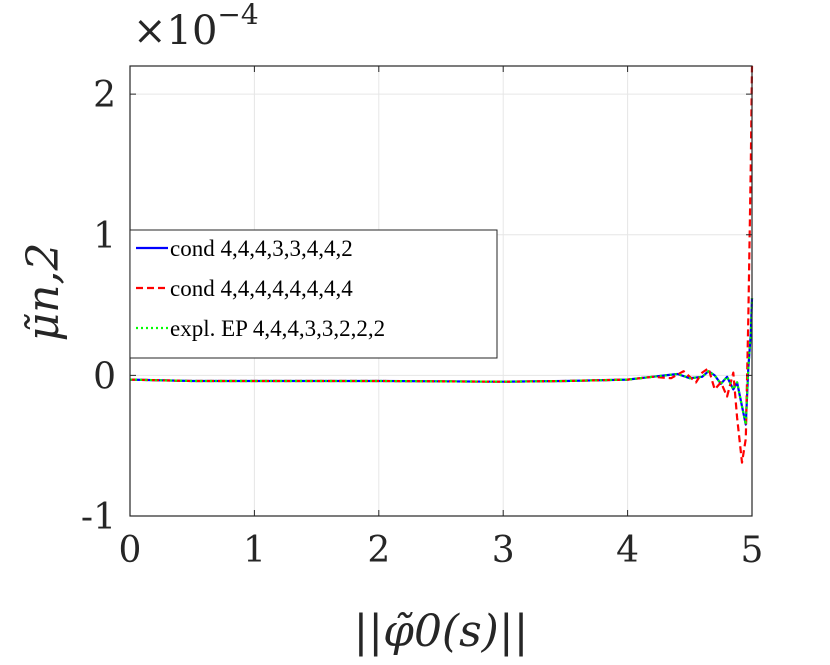  I want to click on y-tick-label: -1, so click(98, 517).